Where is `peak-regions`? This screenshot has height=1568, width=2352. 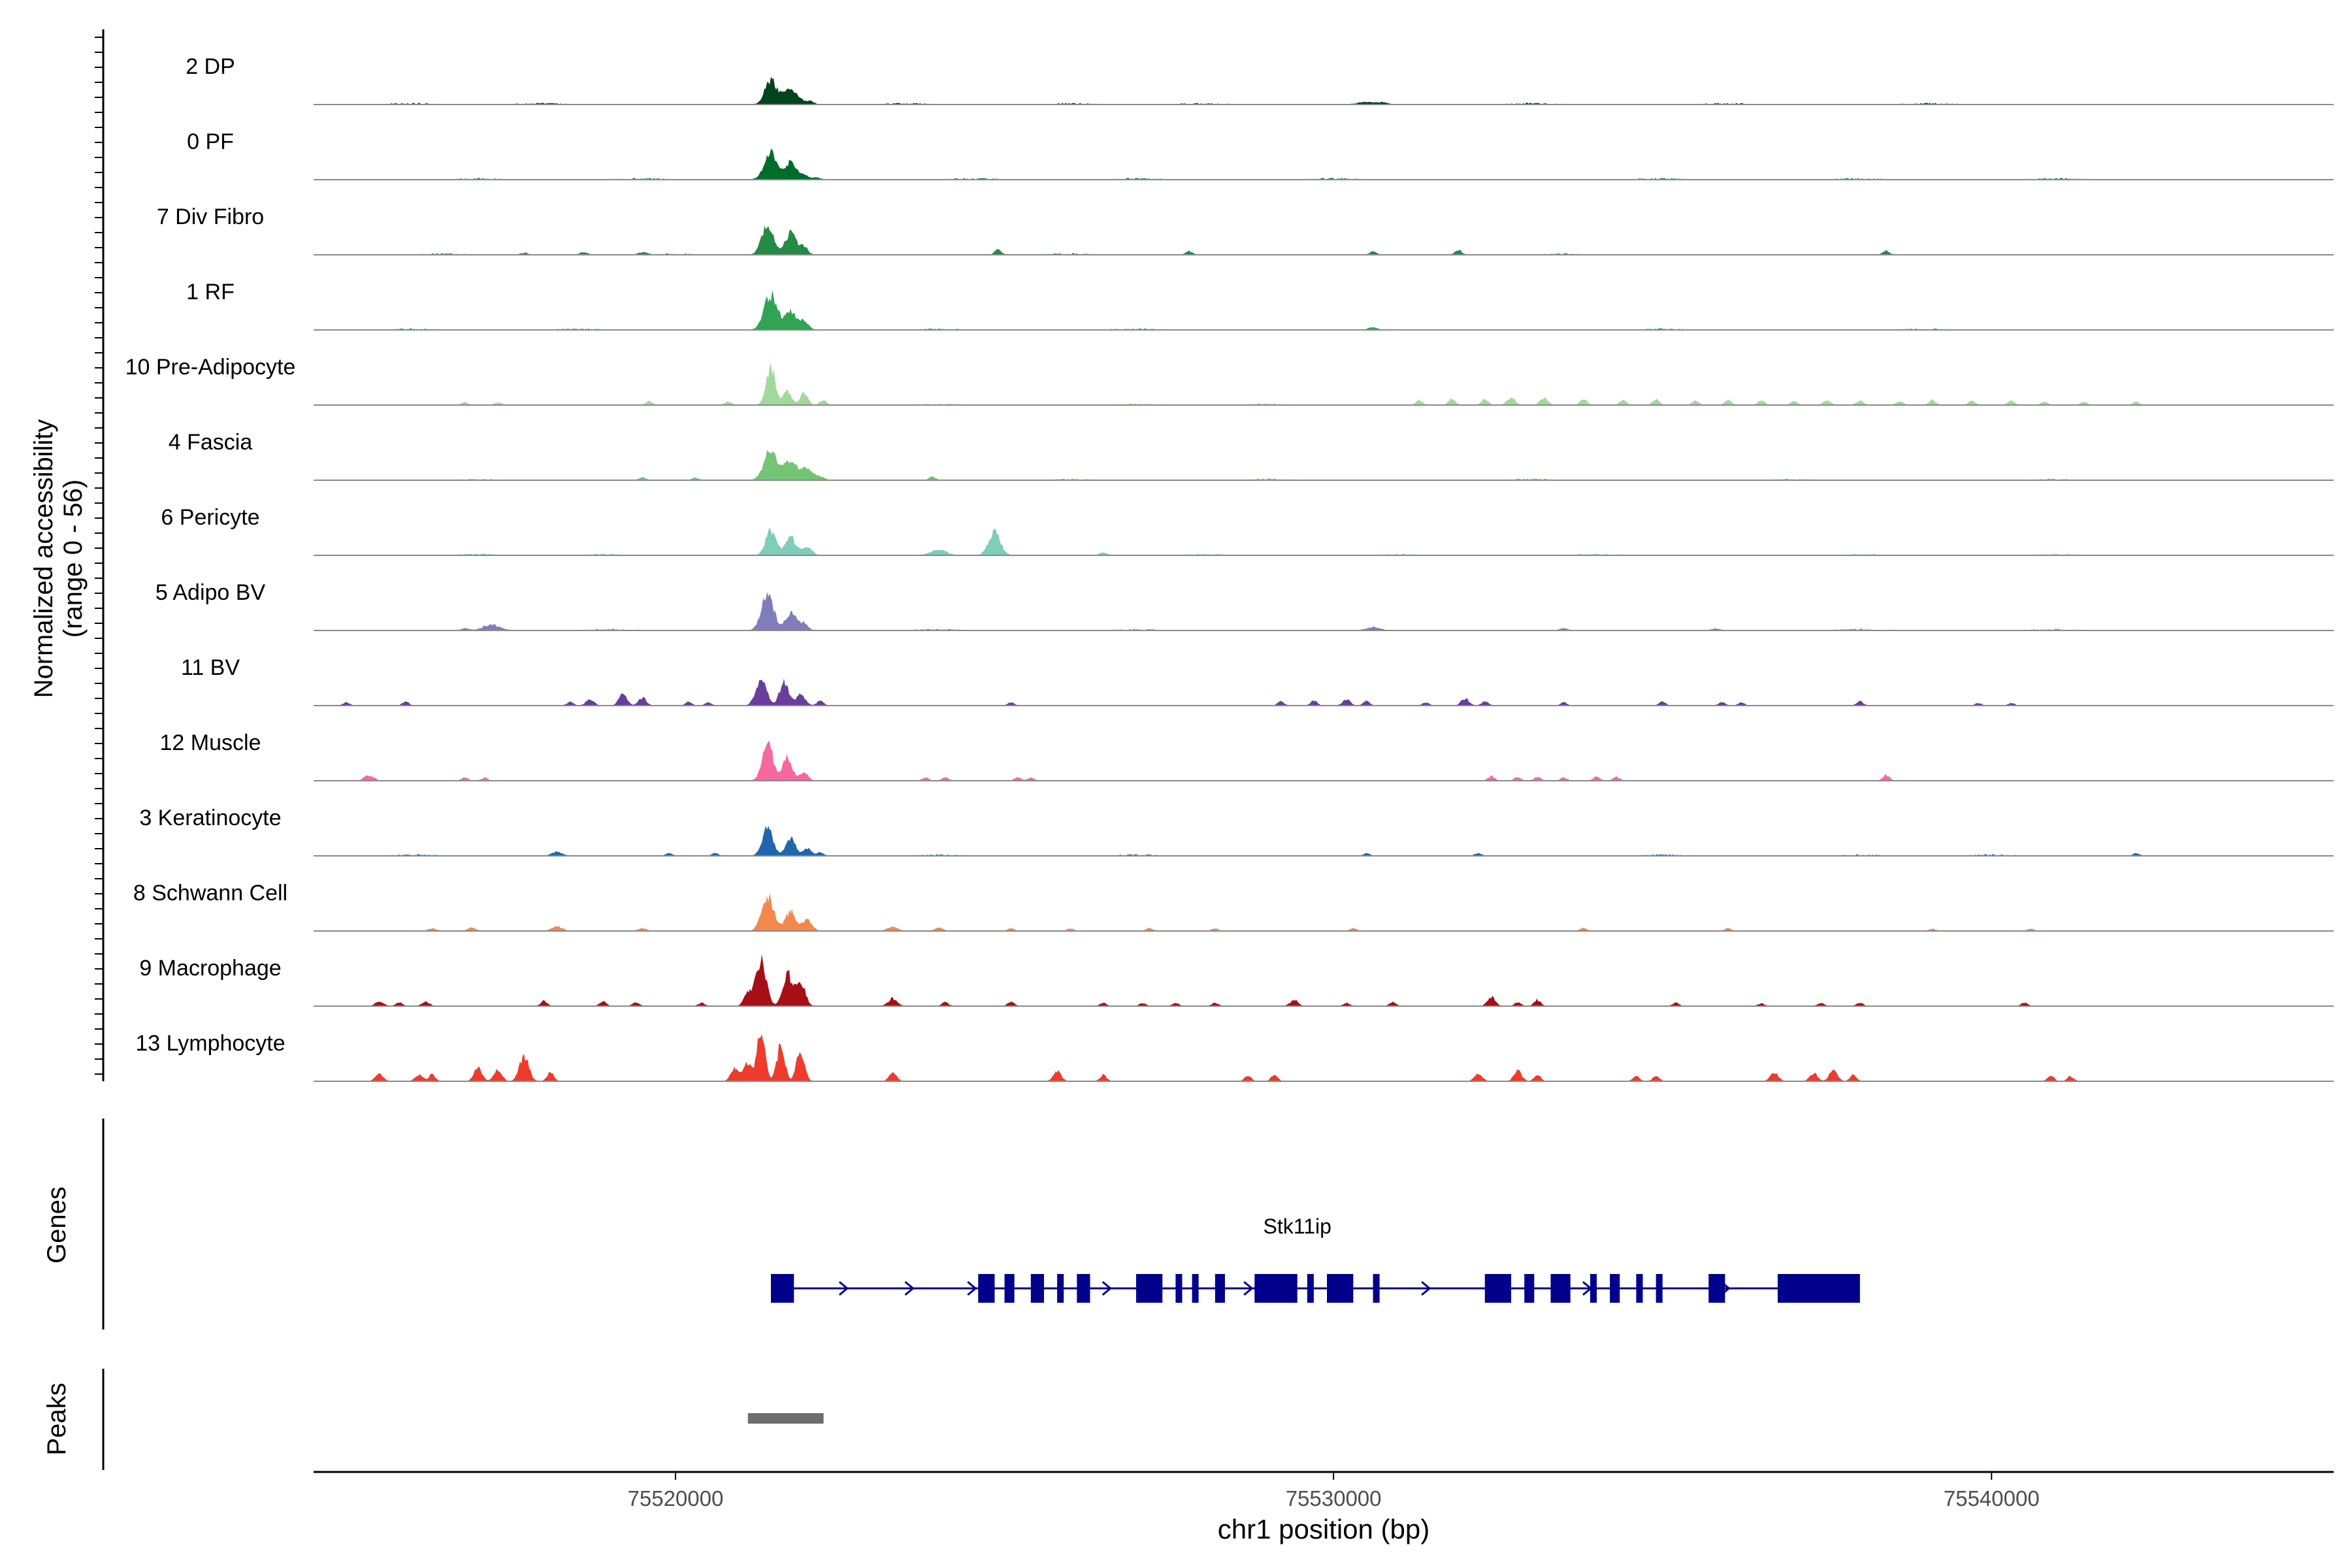 peak-regions is located at coordinates (785, 1418).